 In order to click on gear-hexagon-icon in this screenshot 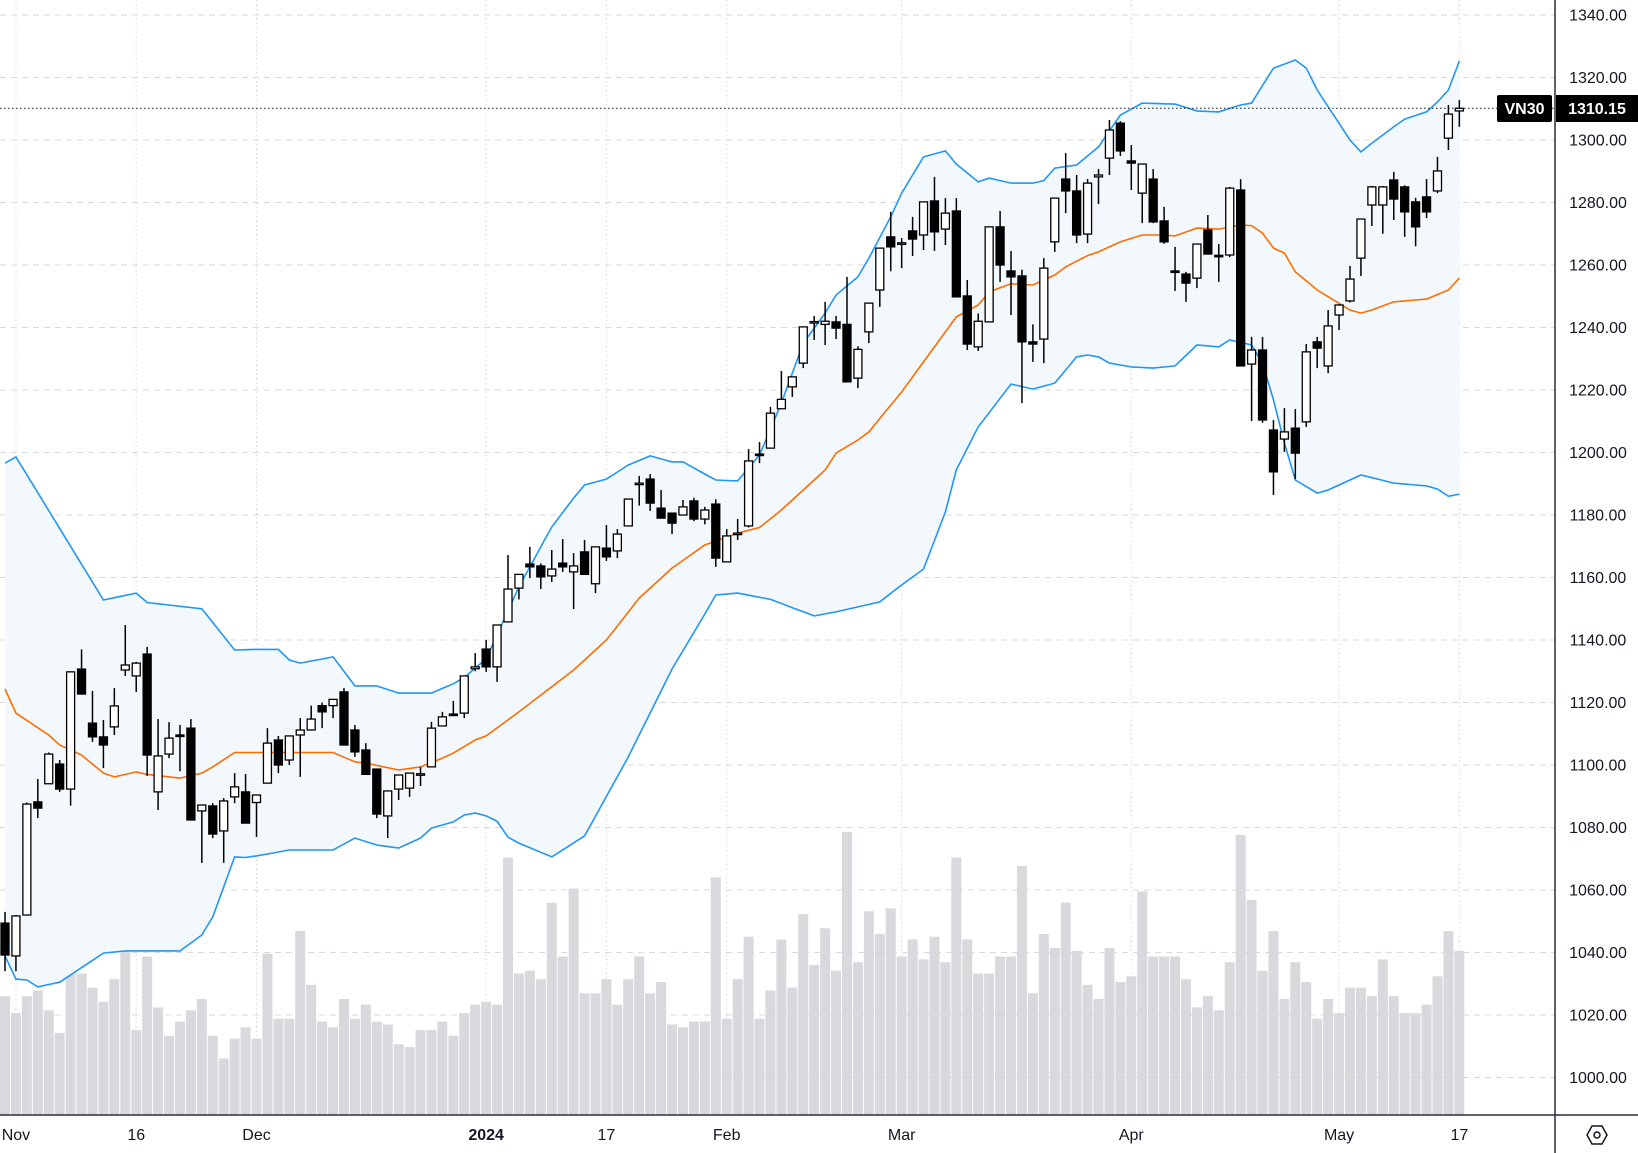, I will do `click(1597, 1135)`.